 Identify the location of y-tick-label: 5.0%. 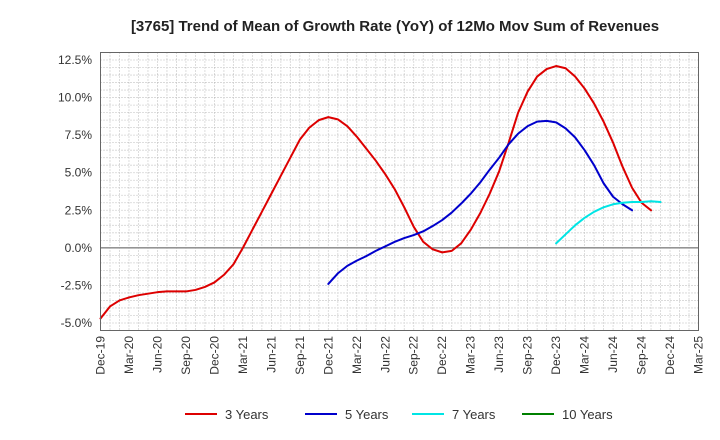
(79, 173).